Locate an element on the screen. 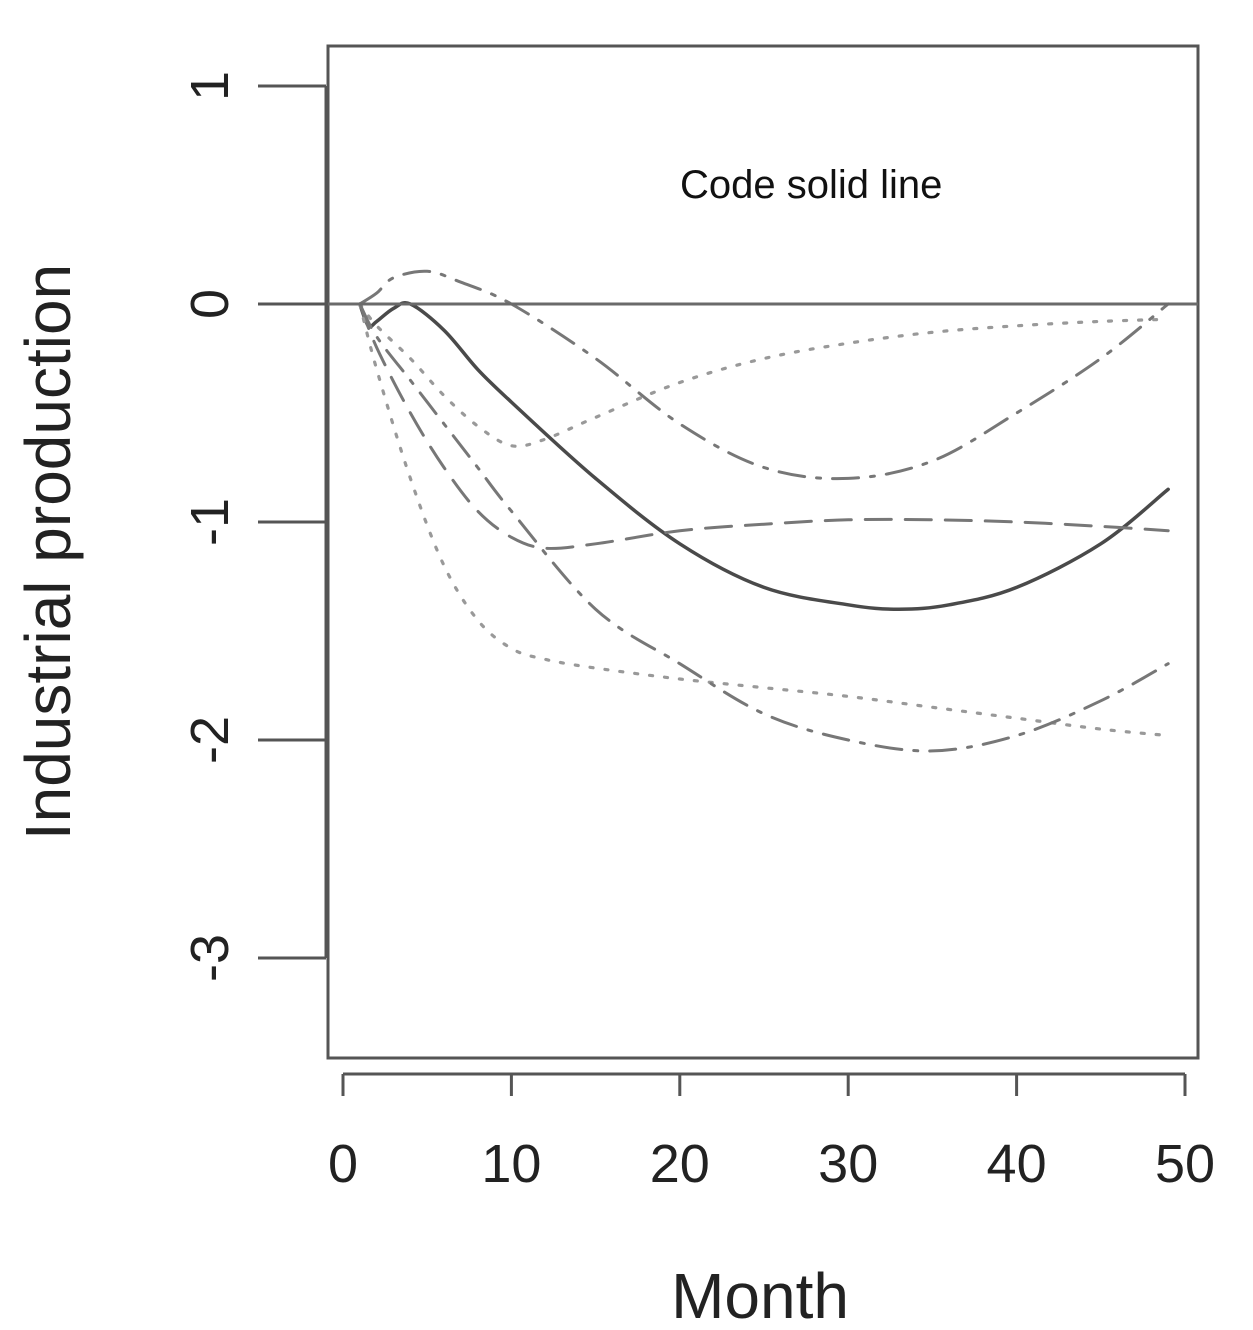 This screenshot has width=1253, height=1330. y-tick-label: -1 is located at coordinates (210, 522).